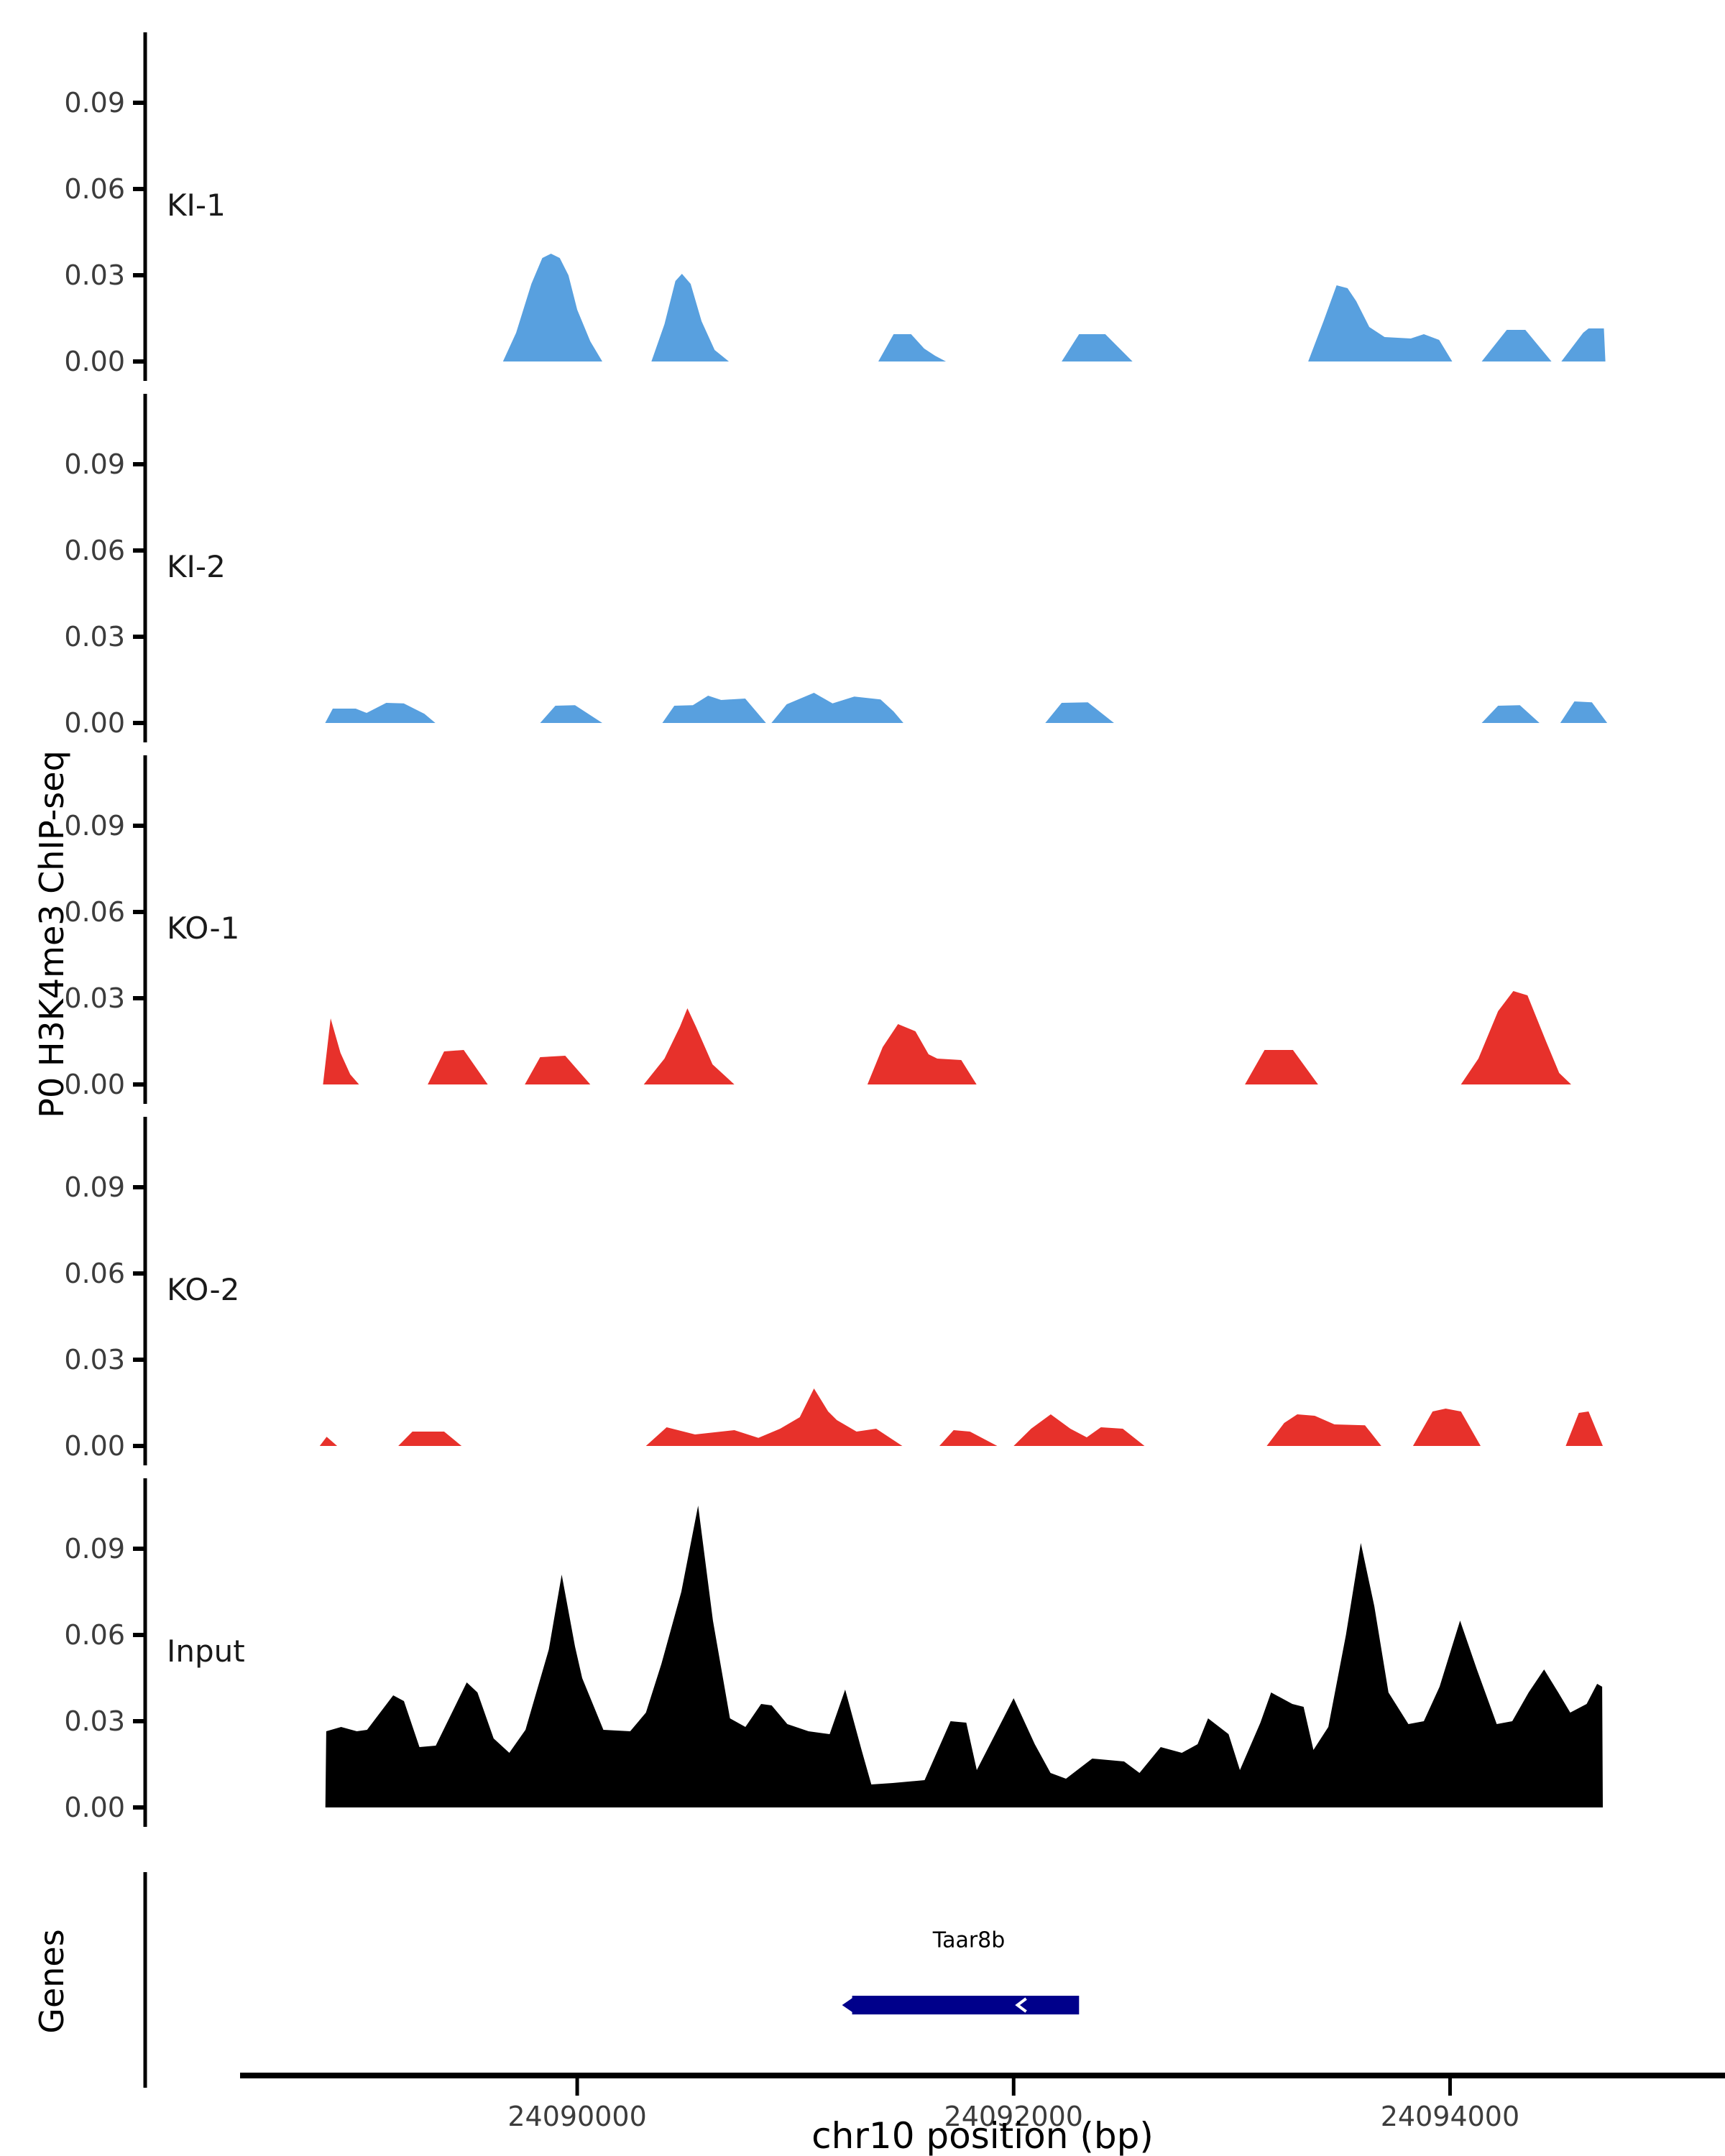 This screenshot has height=2156, width=1725. What do you see at coordinates (833, 1291) in the screenshot?
I see `track-panel-KO-2: 0.00 0.03 0.06 0.09 KO-2` at bounding box center [833, 1291].